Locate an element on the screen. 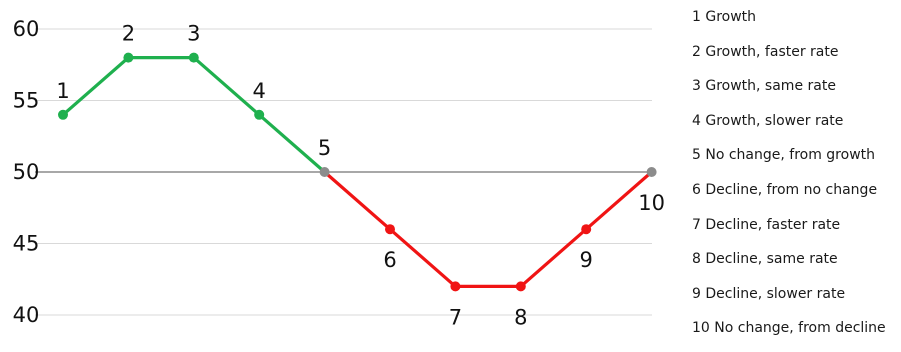 Image resolution: width=901 pixels, height=352 pixels. legend-item: 9 Decline, slower rate is located at coordinates (769, 293).